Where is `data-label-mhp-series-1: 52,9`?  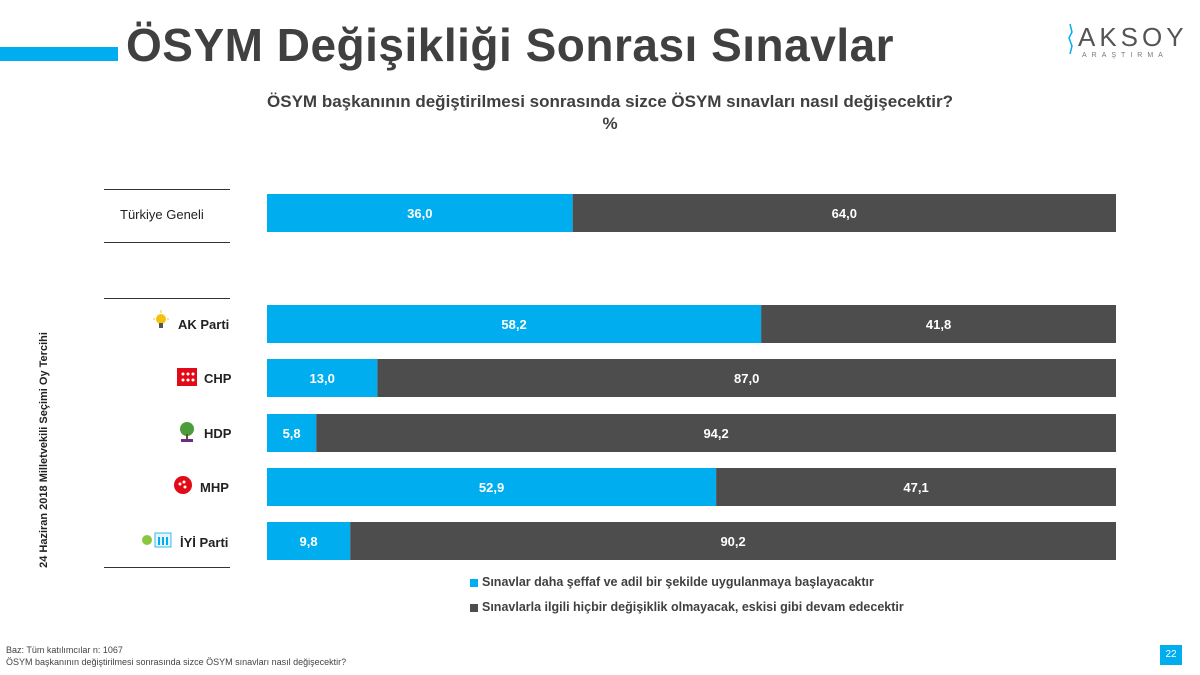
data-label-mhp-series-1: 52,9 is located at coordinates (491, 487).